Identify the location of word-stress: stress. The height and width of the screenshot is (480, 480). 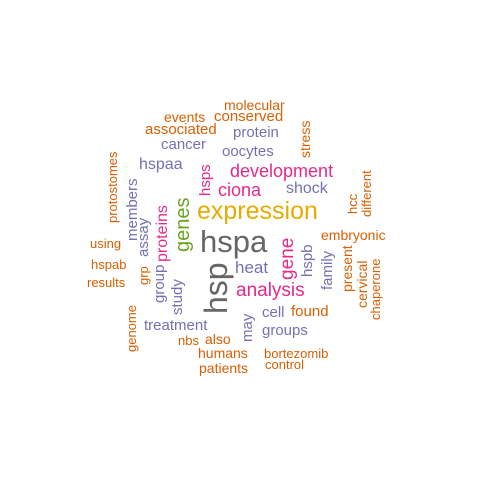
(305, 139).